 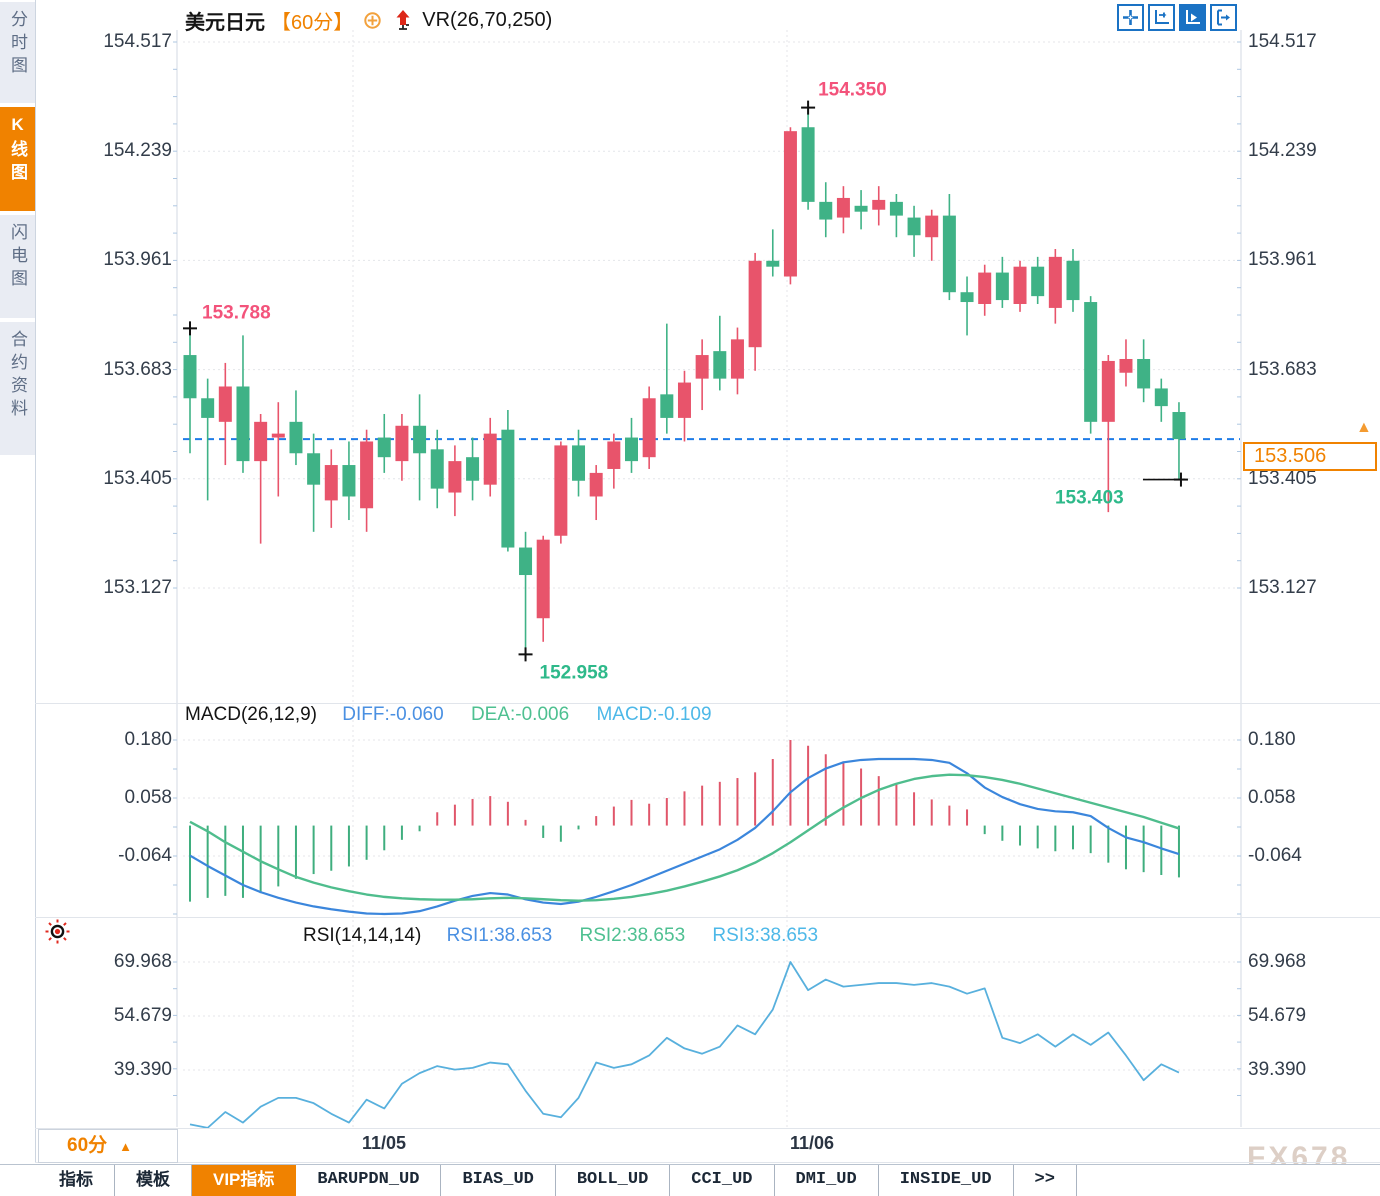 What do you see at coordinates (369, 1180) in the screenshot?
I see `tab-barupdn: BARUPDN_UD` at bounding box center [369, 1180].